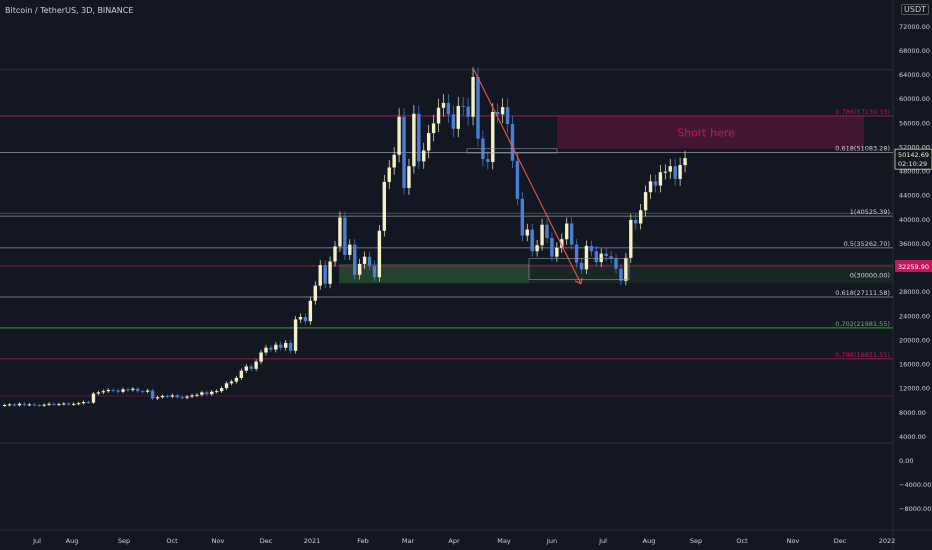  I want to click on y-tick-label: 48000.00, so click(914, 172).